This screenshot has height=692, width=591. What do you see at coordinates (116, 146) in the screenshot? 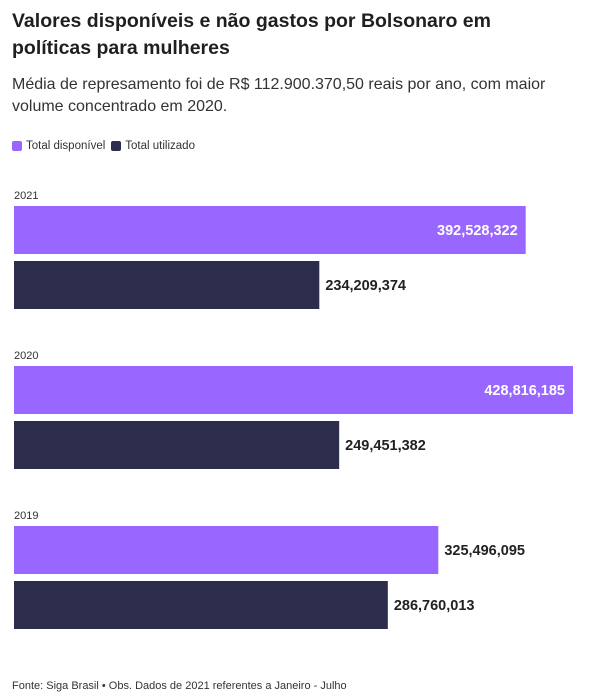
I see `legend-swatch-used` at bounding box center [116, 146].